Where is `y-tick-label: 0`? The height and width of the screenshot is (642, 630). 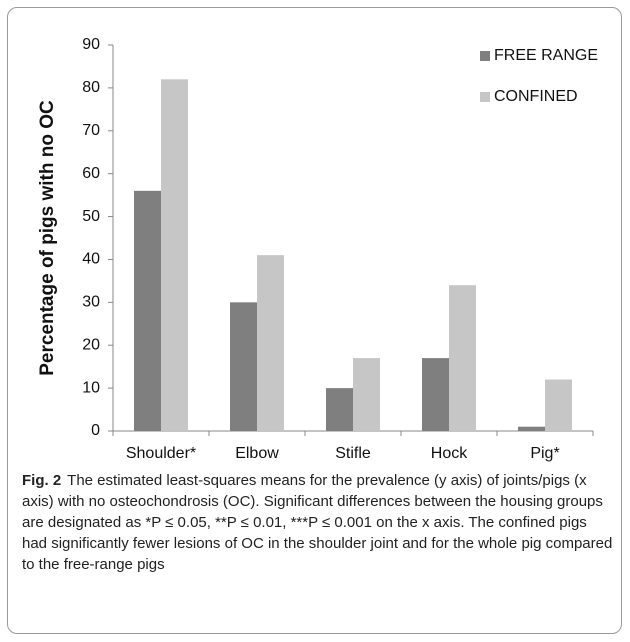
y-tick-label: 0 is located at coordinates (95, 430).